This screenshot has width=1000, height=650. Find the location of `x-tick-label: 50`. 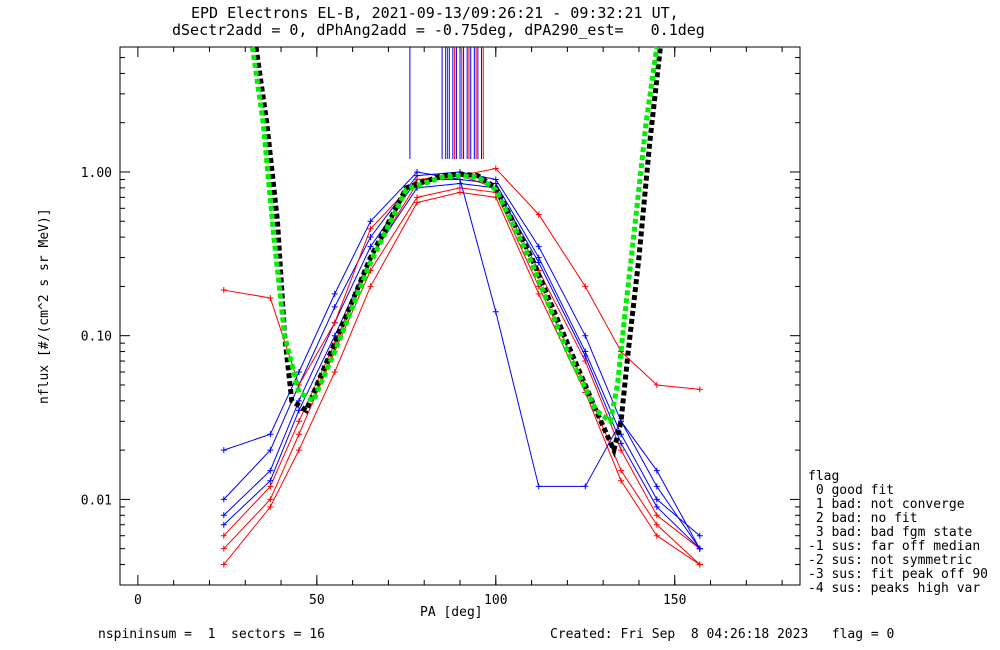

x-tick-label: 50 is located at coordinates (317, 600).